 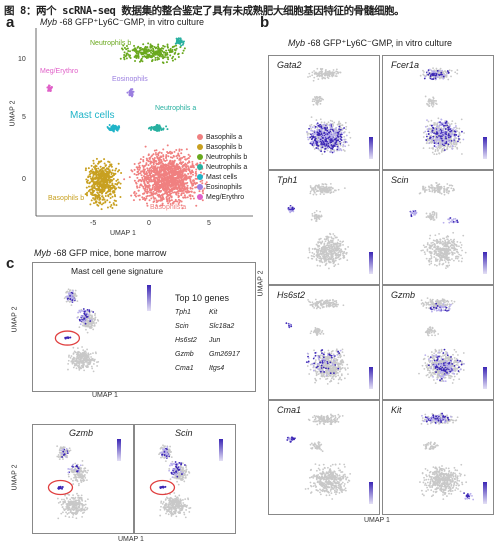 What do you see at coordinates (324, 342) in the screenshot?
I see `feature-plot-hs6st2: Hs6st2` at bounding box center [324, 342].